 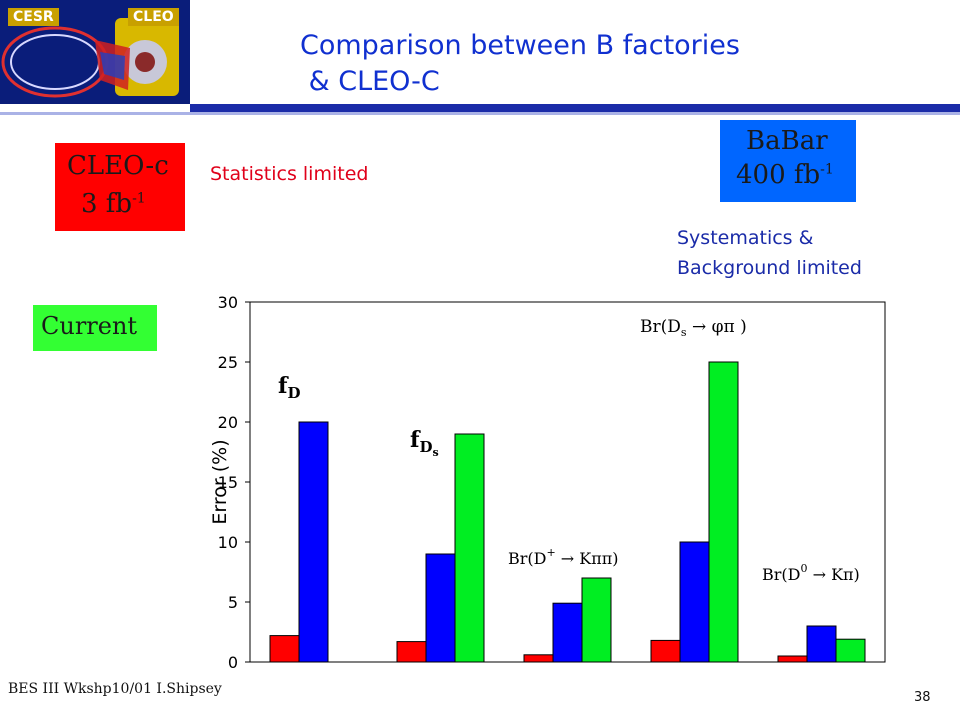 What do you see at coordinates (228, 542) in the screenshot?
I see `y-tick-label: 10` at bounding box center [228, 542].